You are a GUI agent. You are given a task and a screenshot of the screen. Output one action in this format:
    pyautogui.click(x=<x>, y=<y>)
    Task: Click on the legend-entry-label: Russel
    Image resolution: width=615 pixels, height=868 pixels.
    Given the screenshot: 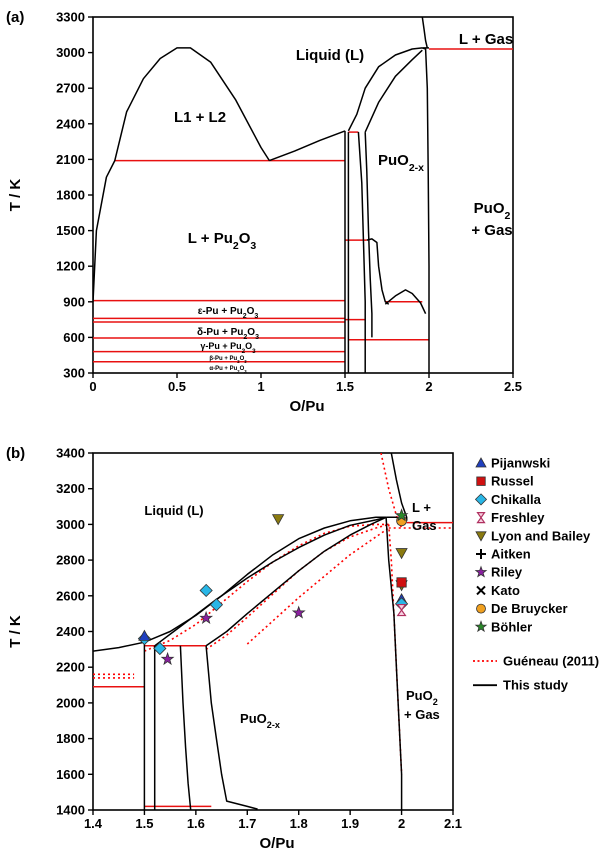 What is the action you would take?
    pyautogui.click(x=512, y=481)
    